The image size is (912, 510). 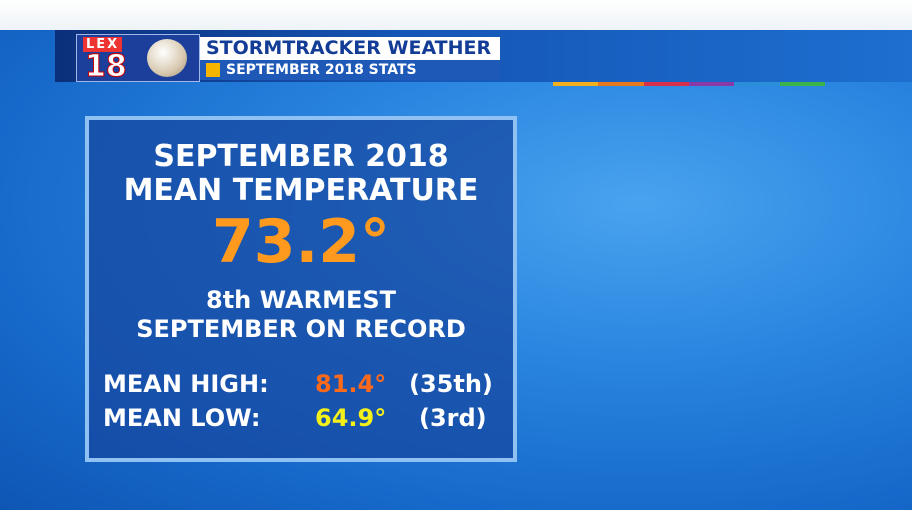 I want to click on header-title: STORMTRACKER WEATHER, so click(x=350, y=48).